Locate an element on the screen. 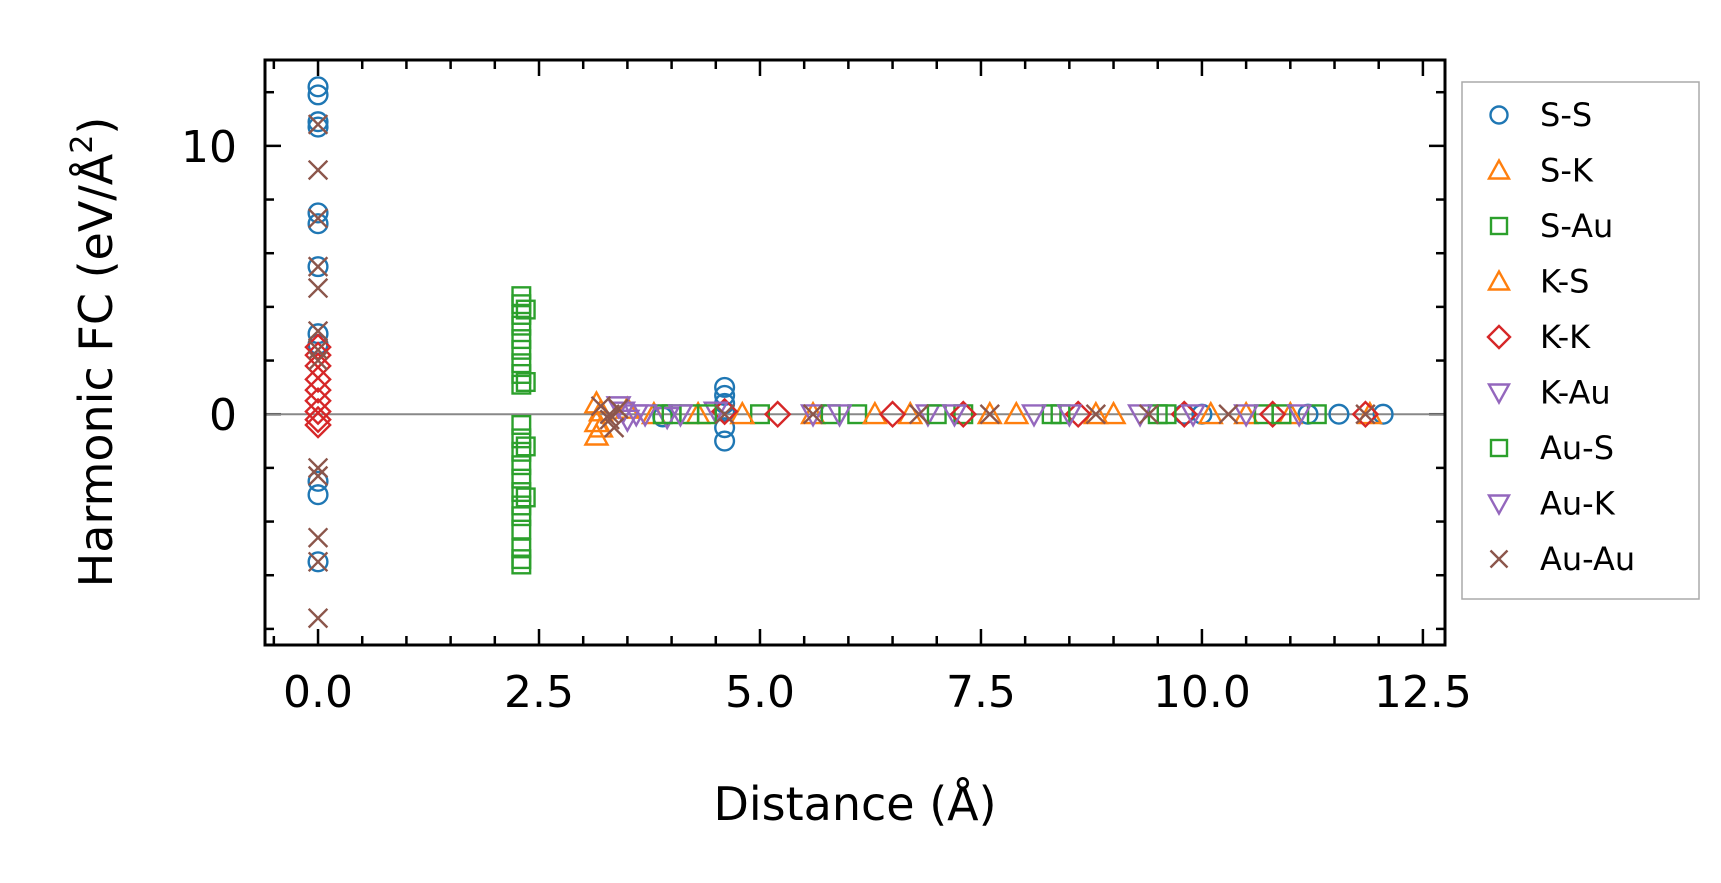 Image resolution: width=1721 pixels, height=883 pixels. legend-label: S-K is located at coordinates (1567, 171).